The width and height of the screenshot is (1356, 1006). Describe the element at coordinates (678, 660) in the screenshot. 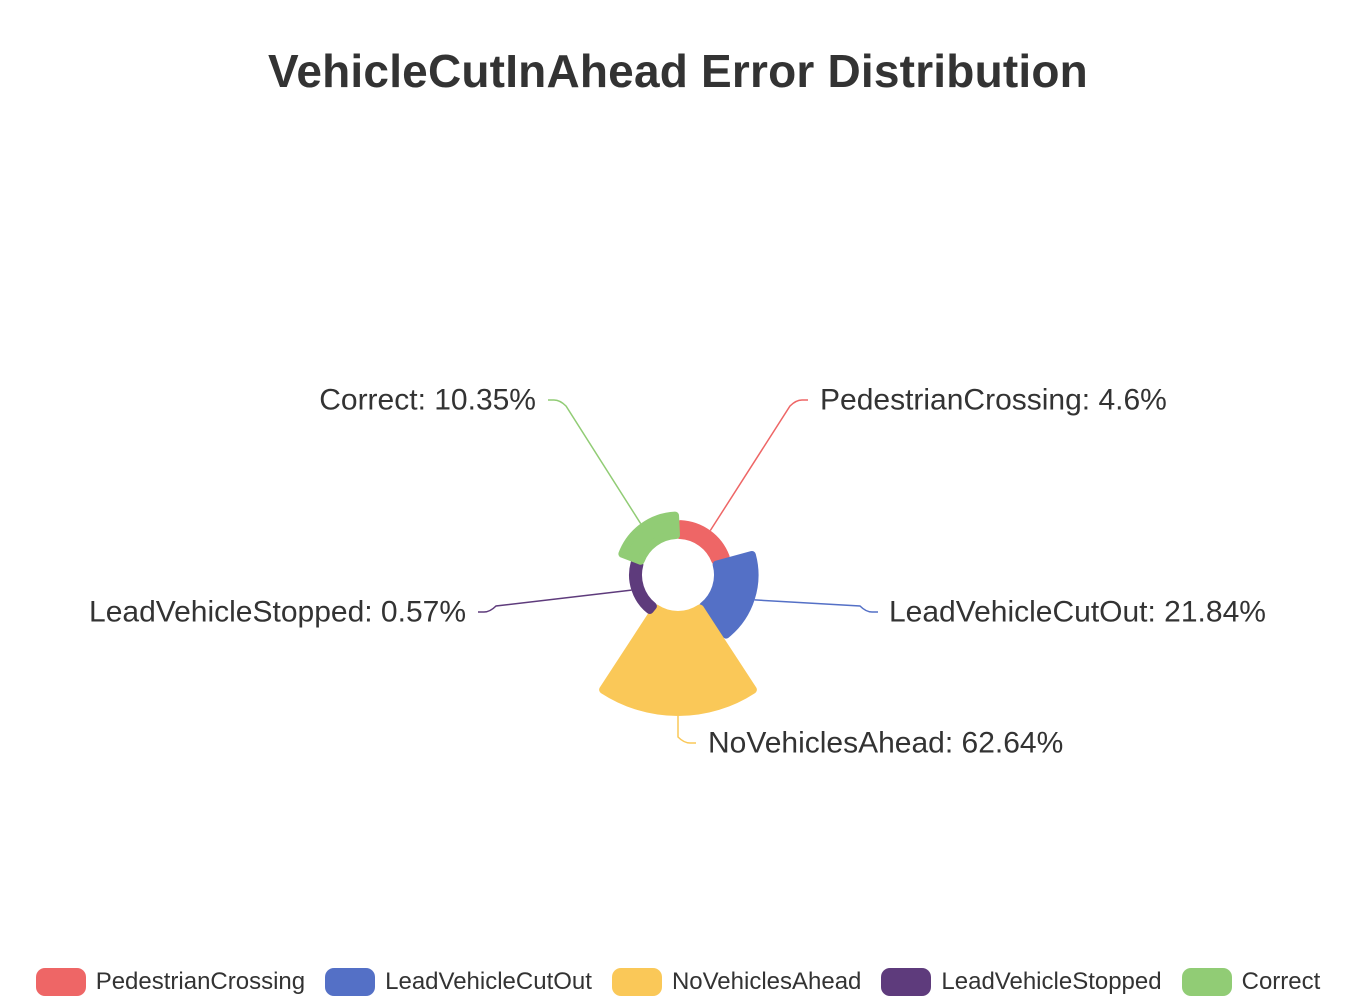

I see `slice-no-vehicles-ahead` at that location.